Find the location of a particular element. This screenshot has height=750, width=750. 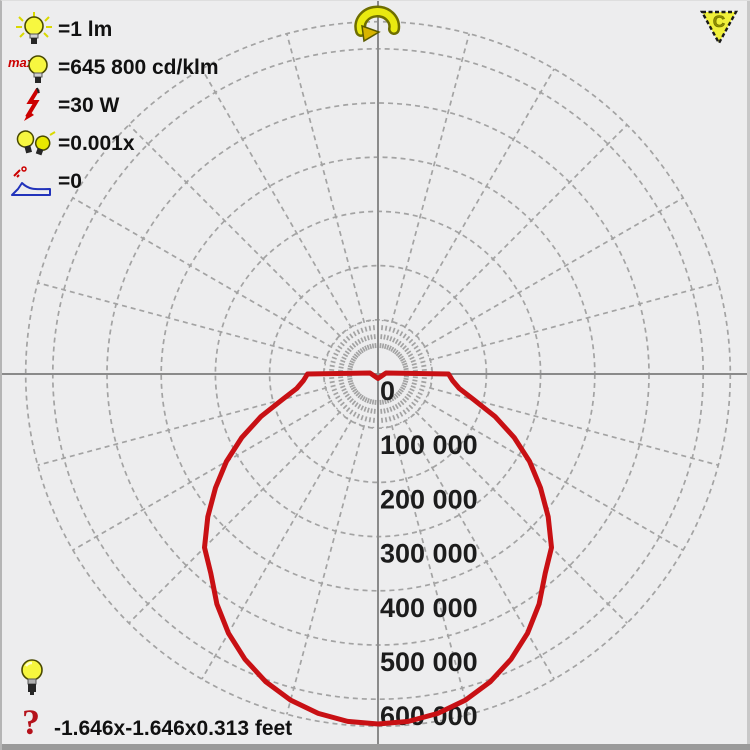

radial-scale-label: 100 000 is located at coordinates (429, 445).